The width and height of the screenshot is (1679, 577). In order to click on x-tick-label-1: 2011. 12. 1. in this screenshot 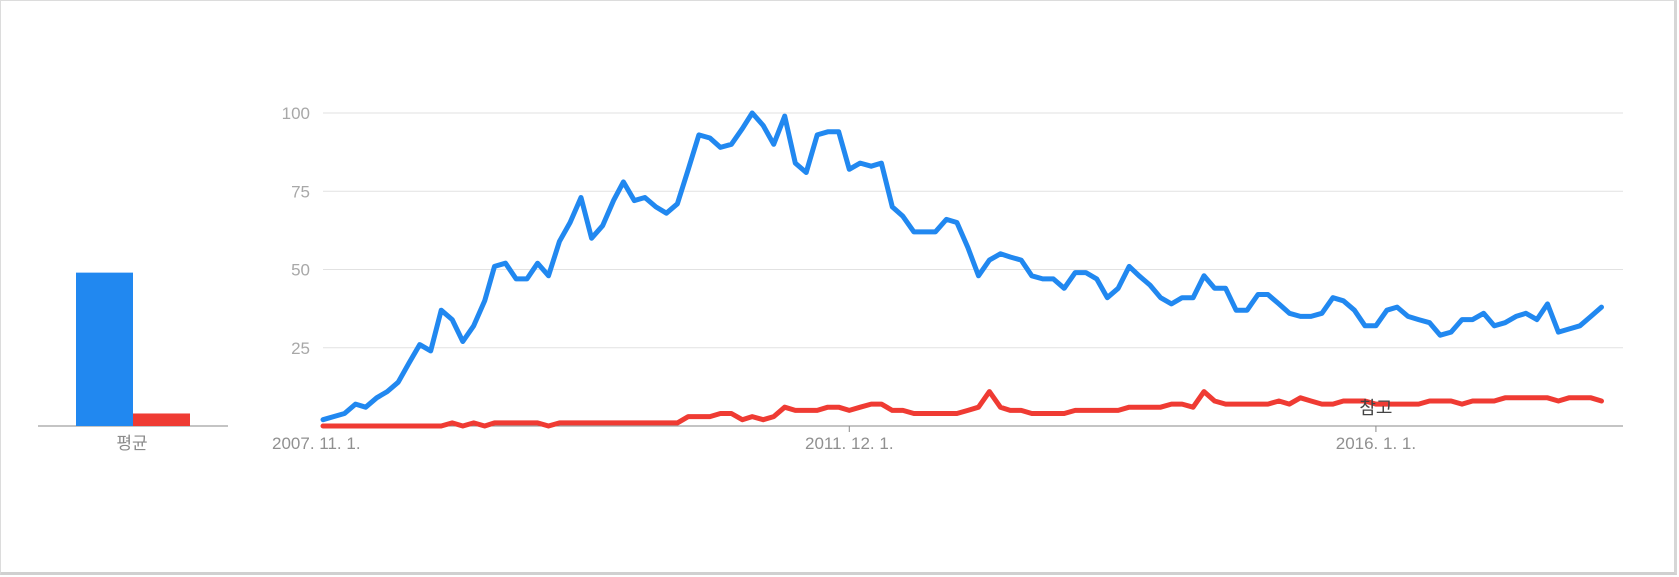, I will do `click(849, 443)`.